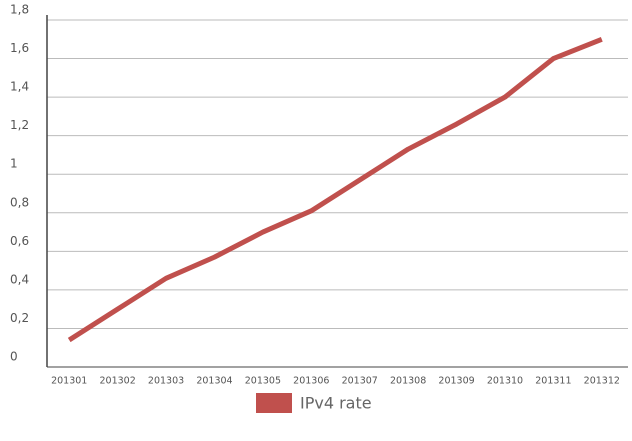 The image size is (632, 441). I want to click on x-tick-label: 201311, so click(553, 381).